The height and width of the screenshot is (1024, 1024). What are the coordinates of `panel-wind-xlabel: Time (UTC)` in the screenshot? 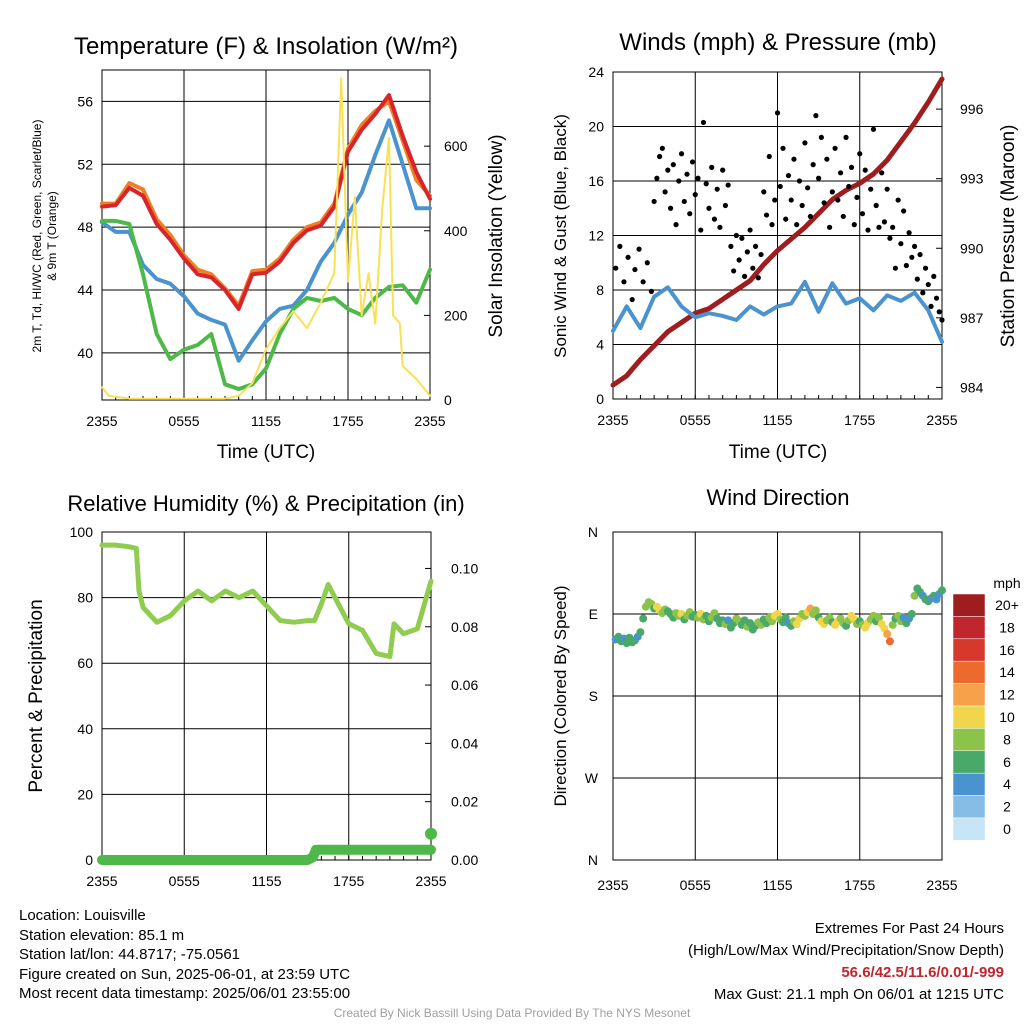 It's located at (778, 452).